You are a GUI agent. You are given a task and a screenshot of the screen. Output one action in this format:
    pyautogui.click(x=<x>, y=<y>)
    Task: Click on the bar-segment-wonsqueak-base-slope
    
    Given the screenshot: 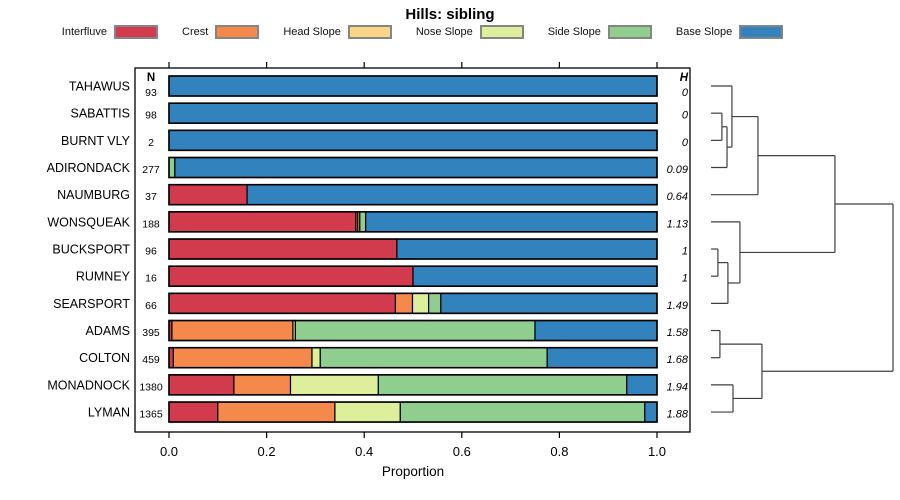 What is the action you would take?
    pyautogui.click(x=511, y=222)
    